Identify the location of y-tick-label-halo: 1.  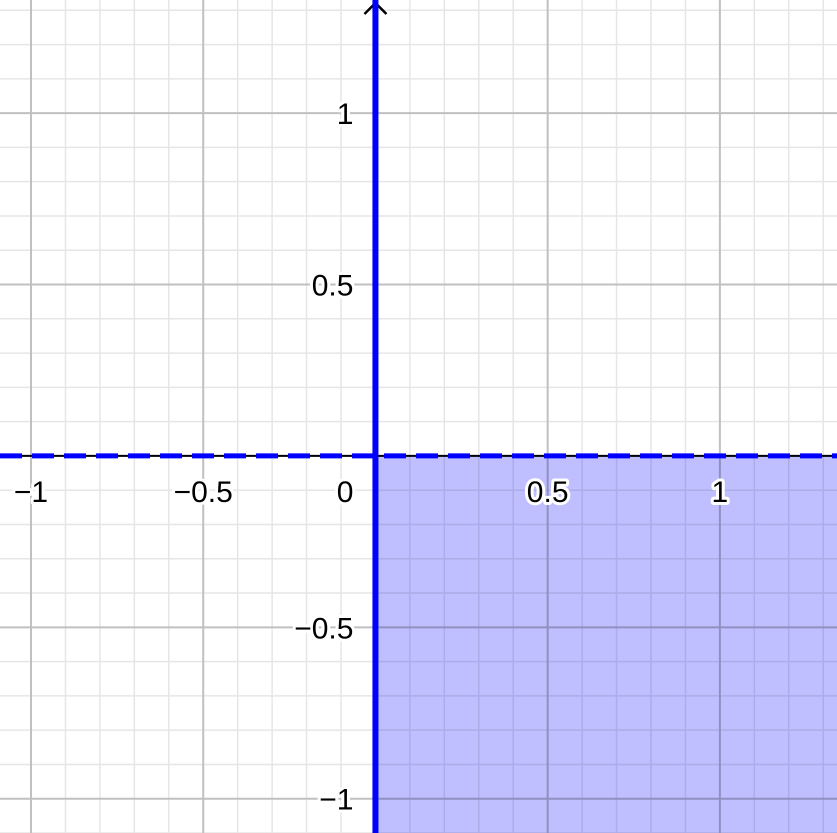
(345, 114).